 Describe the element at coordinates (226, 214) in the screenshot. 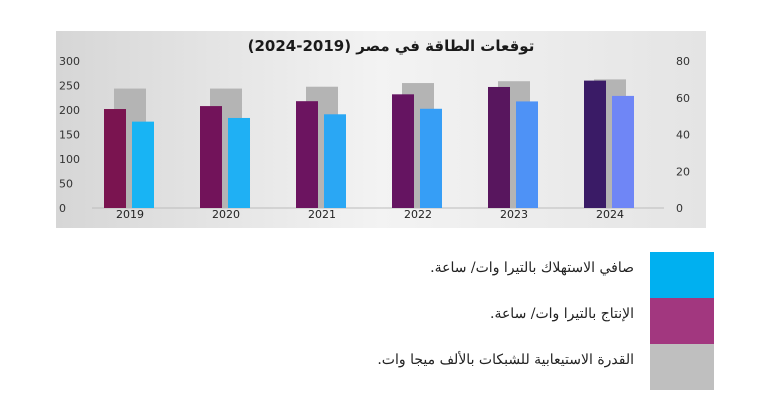

I see `category-label: 2020` at that location.